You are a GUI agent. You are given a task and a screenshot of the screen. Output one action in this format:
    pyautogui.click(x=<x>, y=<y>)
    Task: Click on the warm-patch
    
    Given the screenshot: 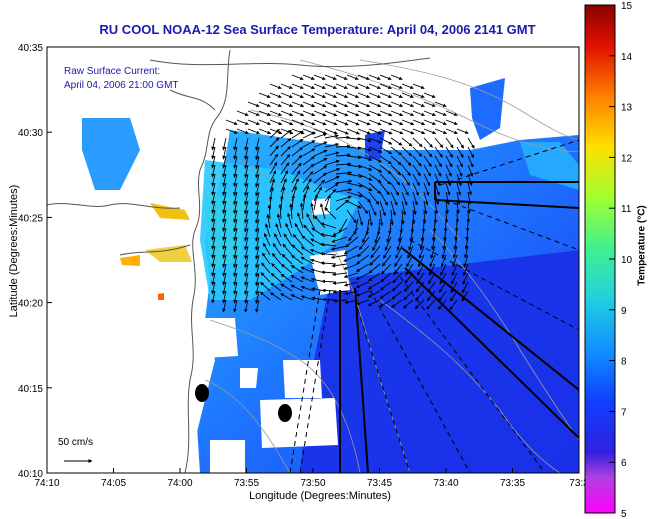 What is the action you would take?
    pyautogui.click(x=280, y=230)
    